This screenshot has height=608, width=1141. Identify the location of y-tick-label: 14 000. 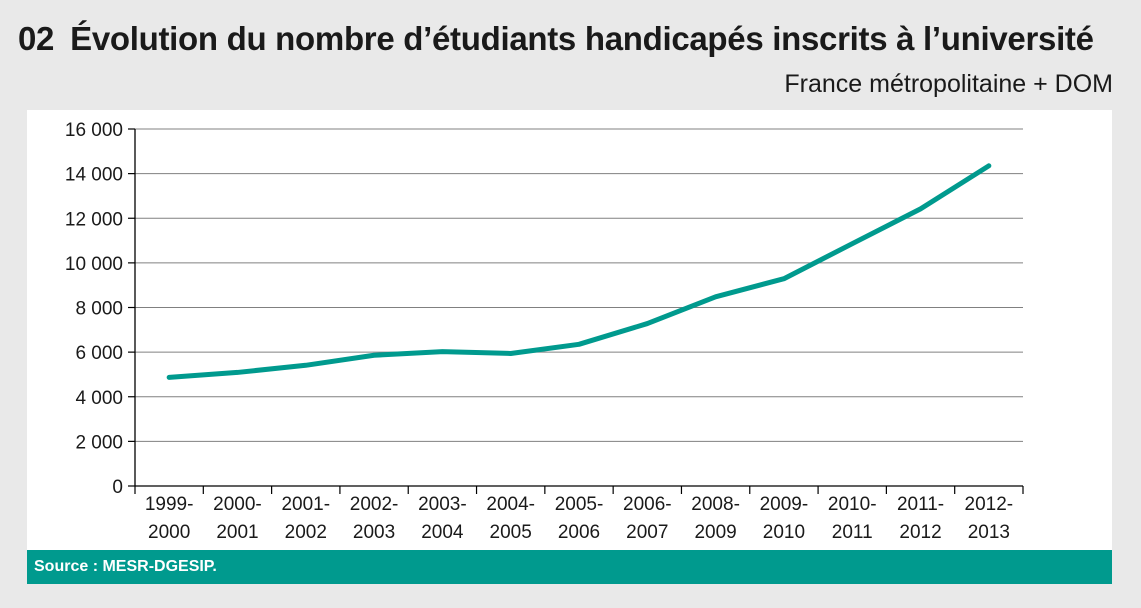
(94, 175).